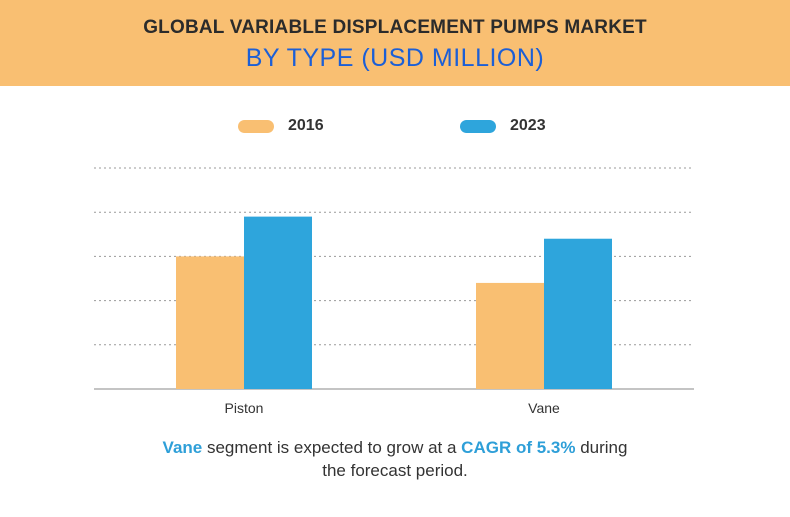  What do you see at coordinates (503, 126) in the screenshot?
I see `legend-item-2023: 2023` at bounding box center [503, 126].